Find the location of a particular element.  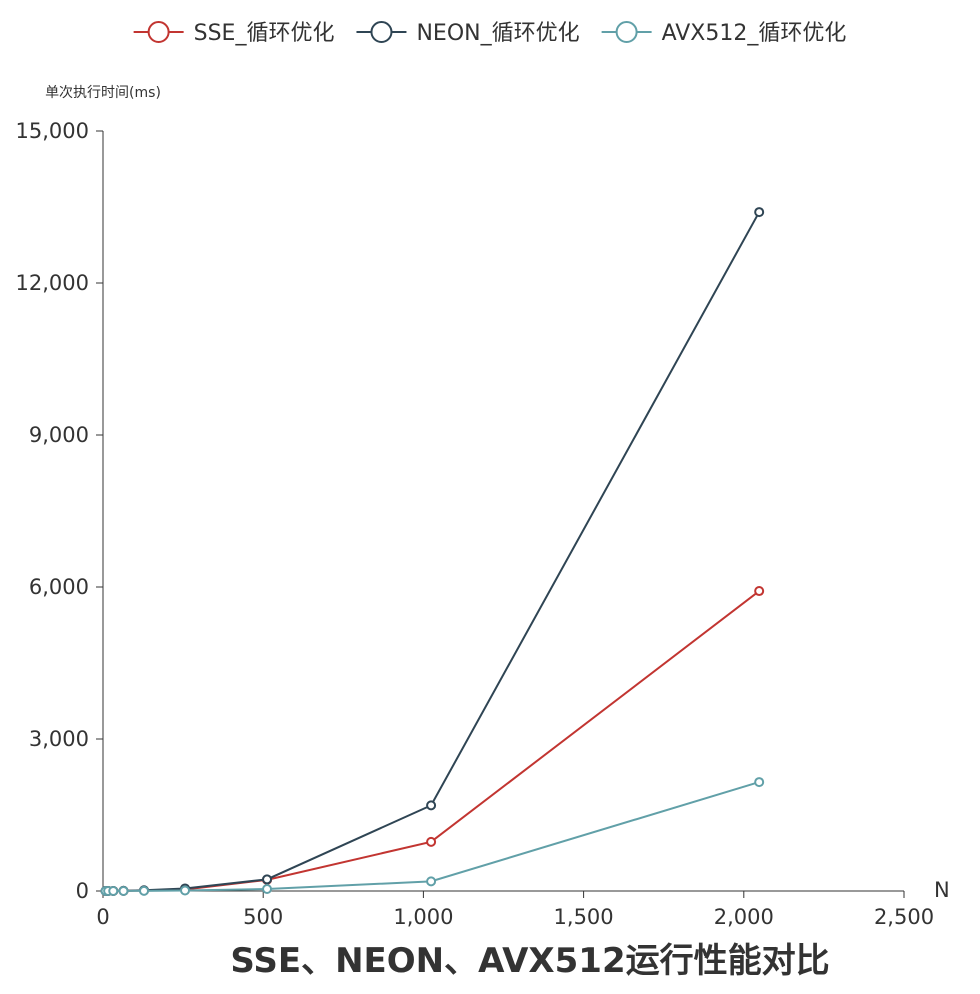

y-tick-label: 3,000 is located at coordinates (59, 739).